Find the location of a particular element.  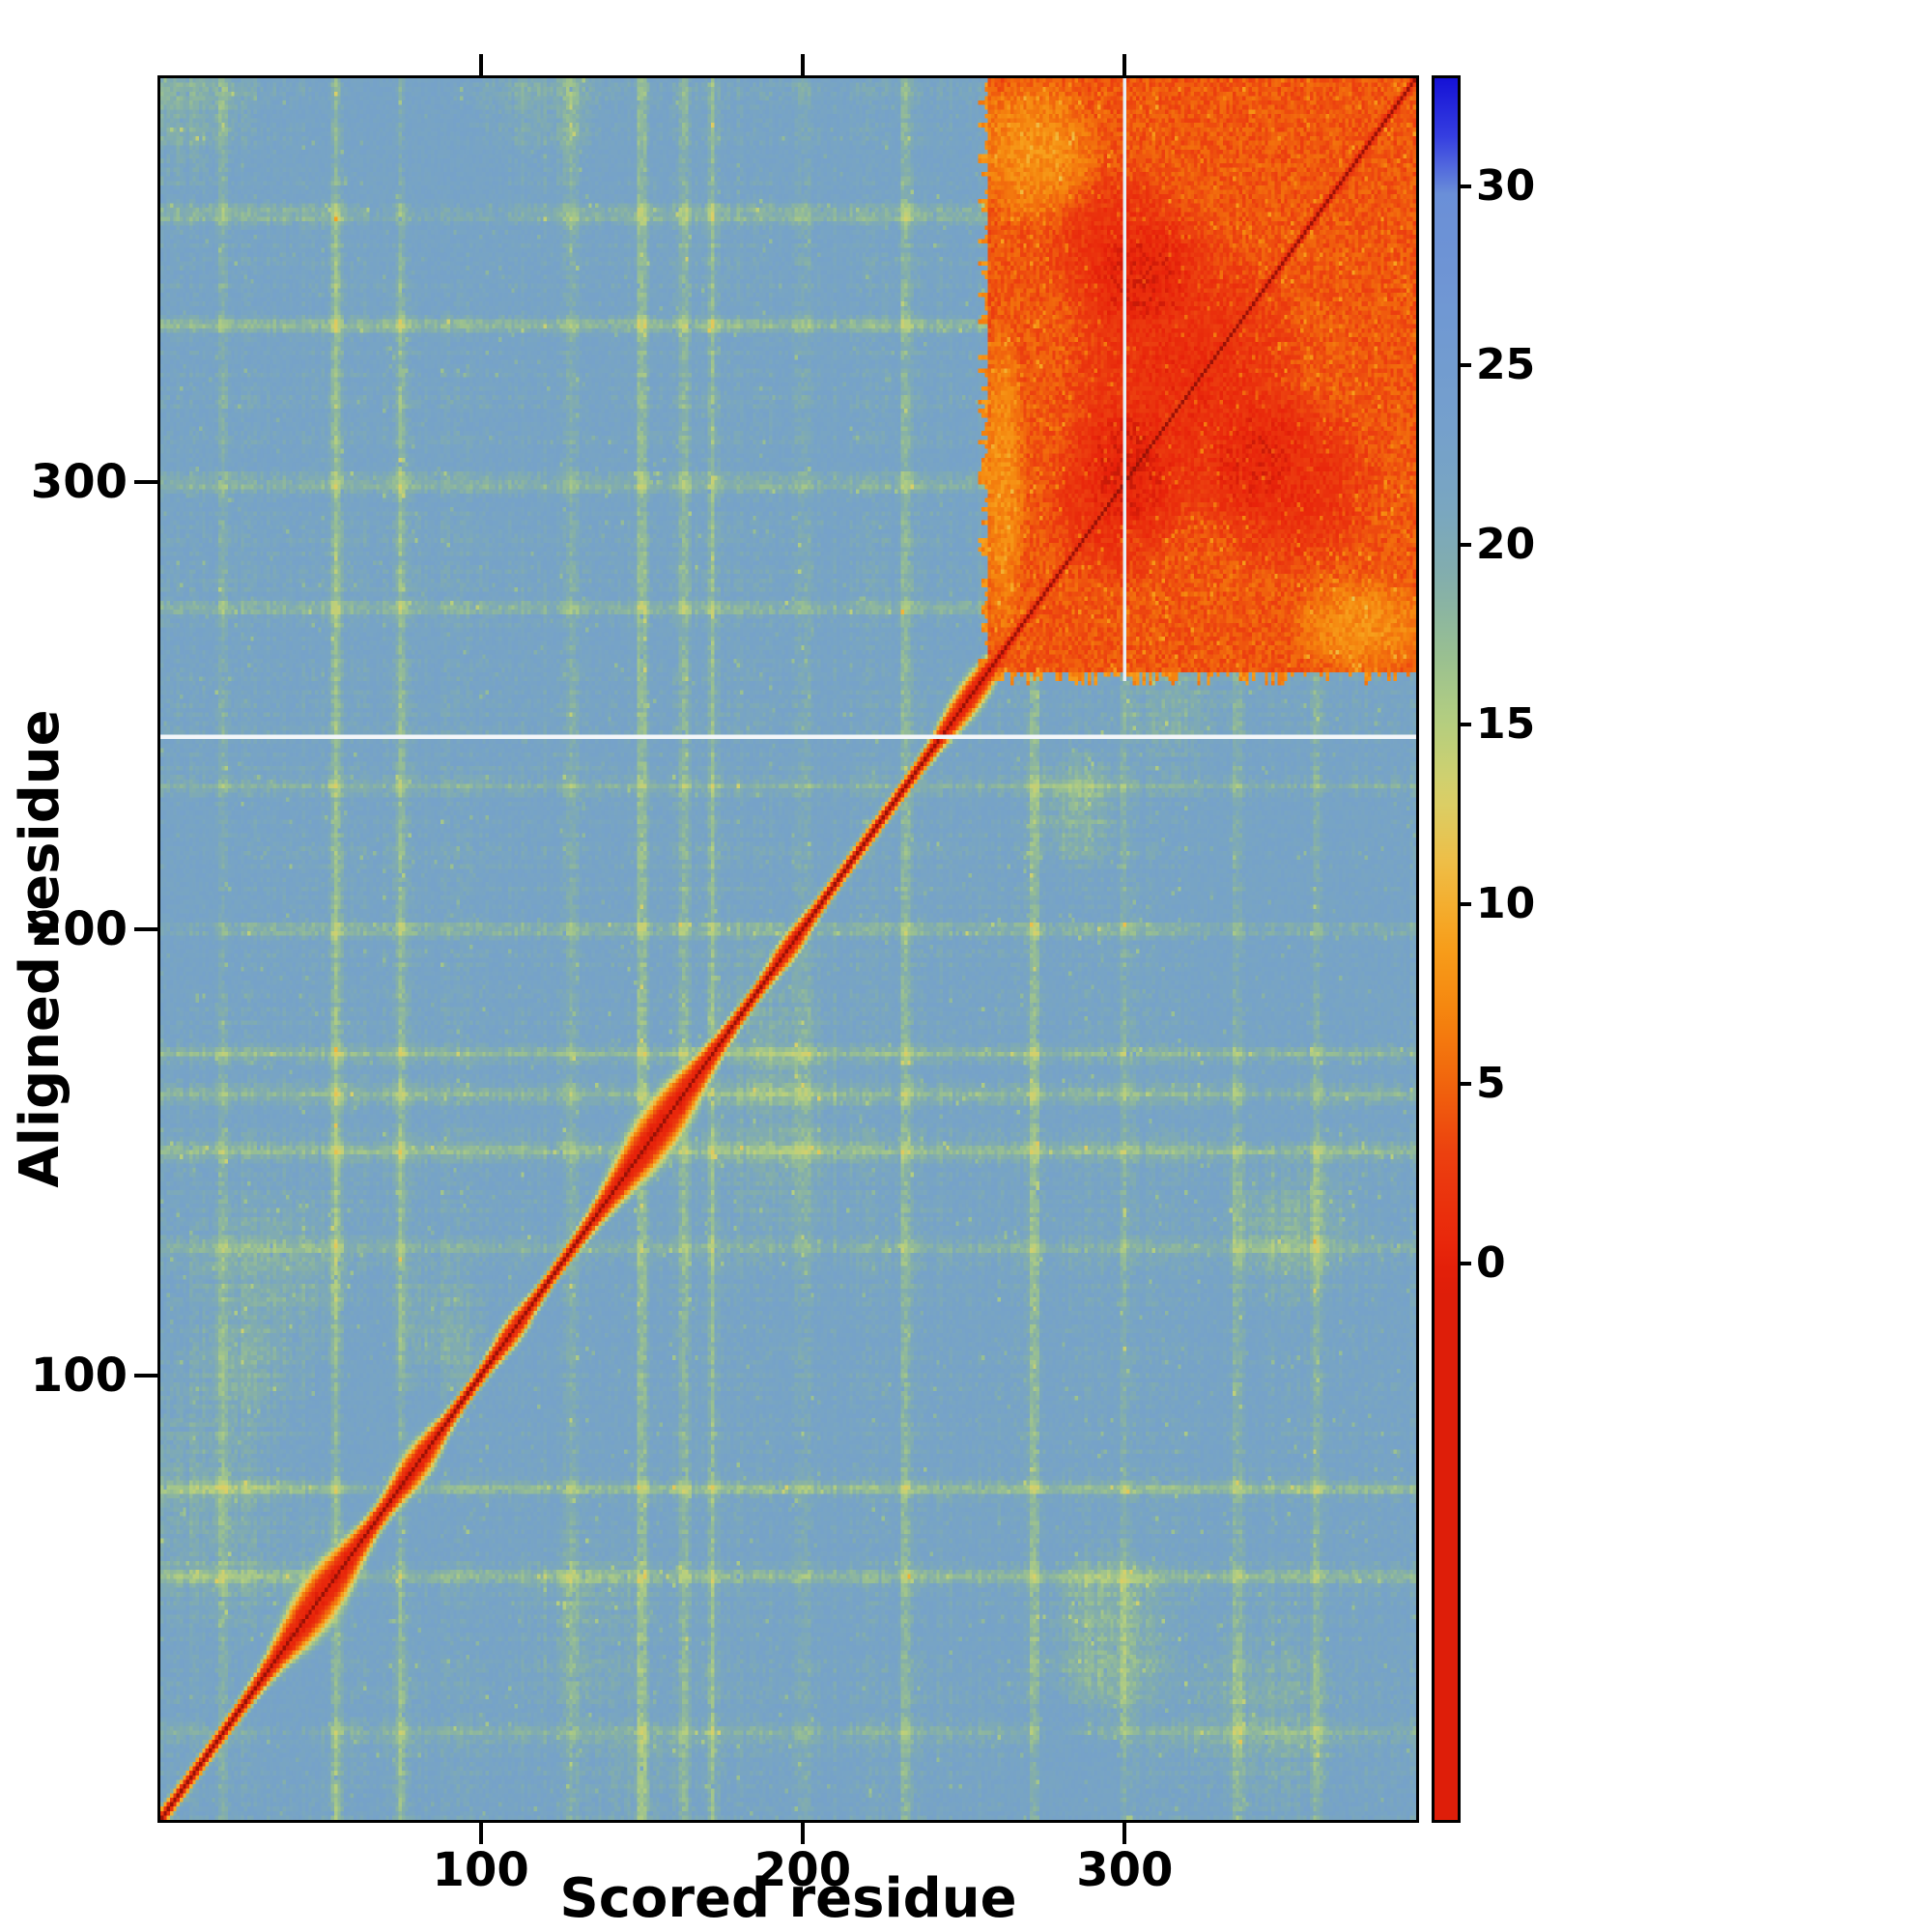

colorbar-tick-label: 25 is located at coordinates (1506, 365).